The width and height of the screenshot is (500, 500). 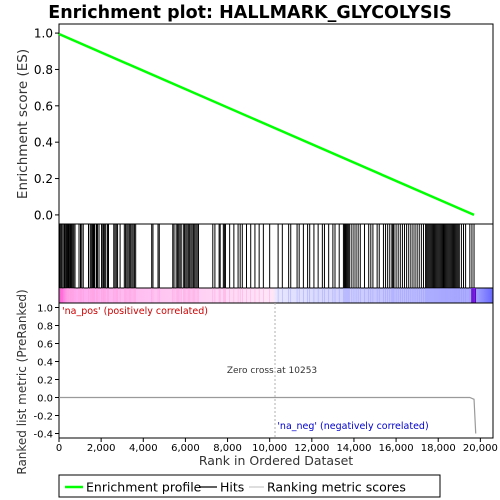 What do you see at coordinates (276, 460) in the screenshot?
I see `metric-x-axis-label: Rank in Ordered Dataset` at bounding box center [276, 460].